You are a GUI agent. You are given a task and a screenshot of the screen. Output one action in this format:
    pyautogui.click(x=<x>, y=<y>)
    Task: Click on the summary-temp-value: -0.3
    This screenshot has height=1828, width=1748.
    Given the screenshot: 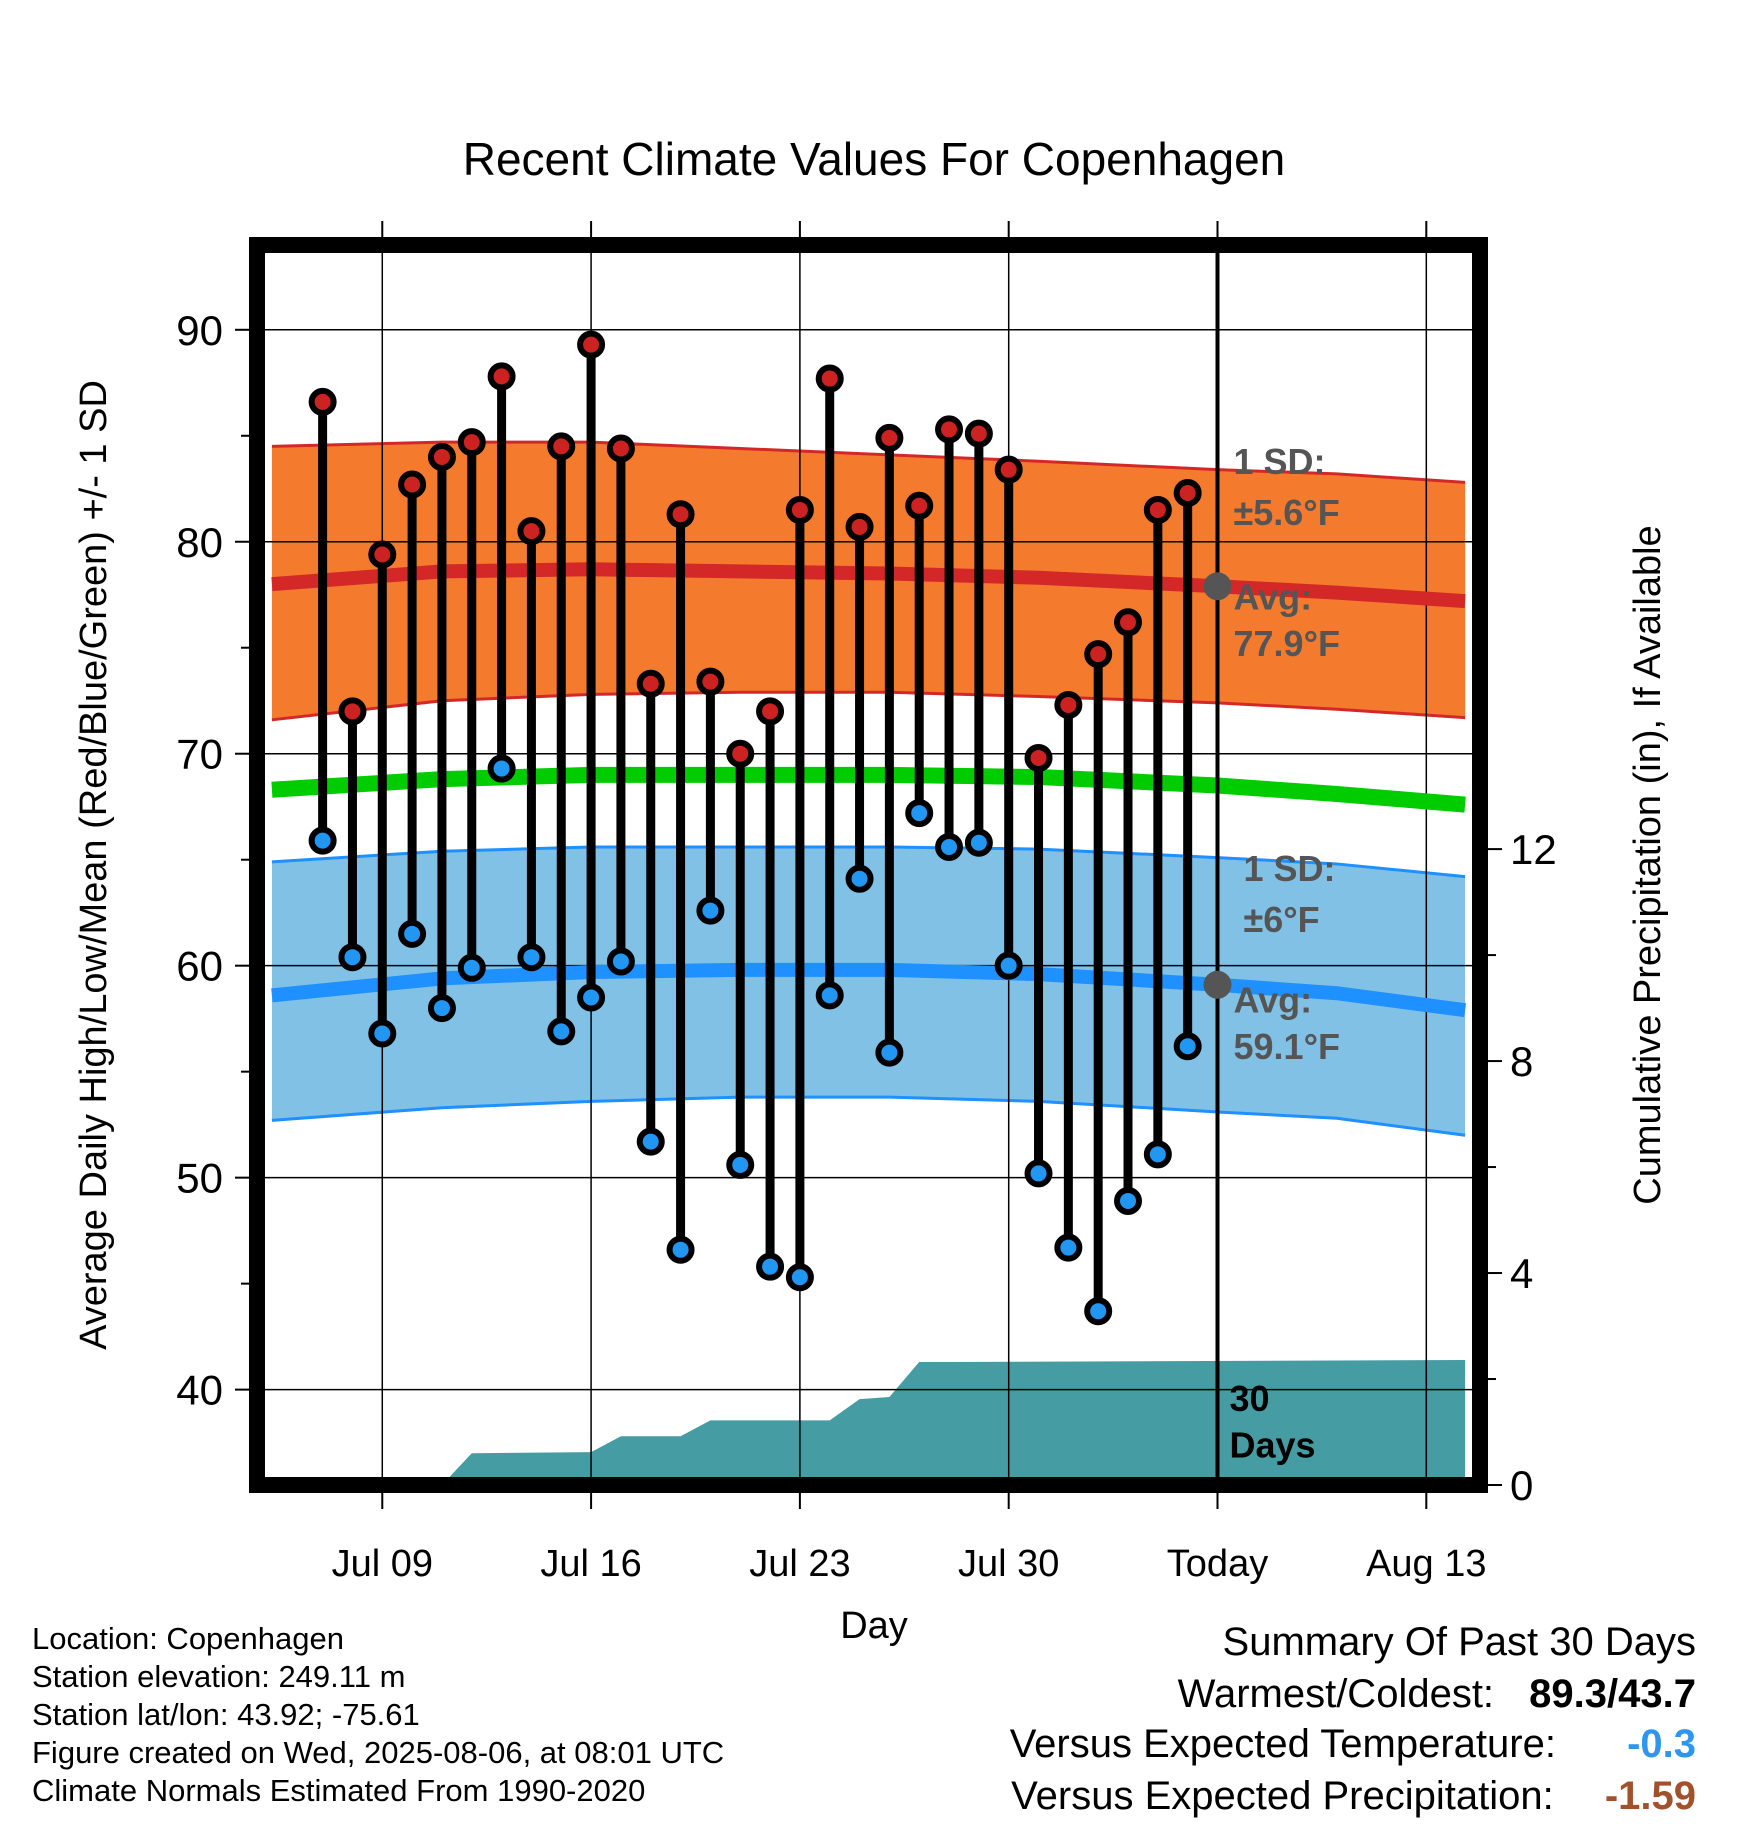 What is the action you would take?
    pyautogui.click(x=1661, y=1744)
    